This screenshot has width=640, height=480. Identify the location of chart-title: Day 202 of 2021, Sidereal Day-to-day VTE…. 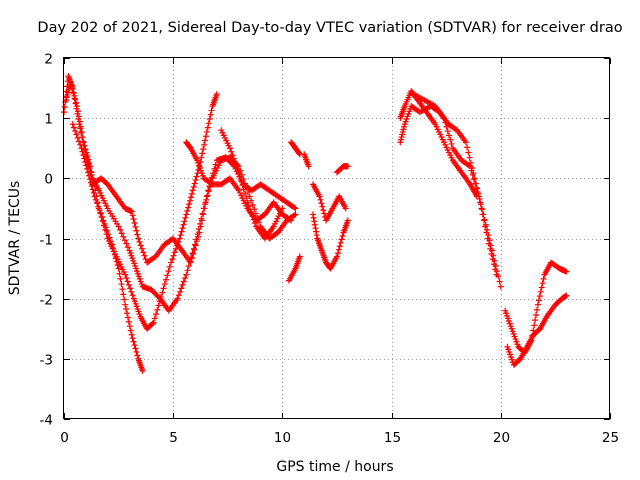
(329, 28).